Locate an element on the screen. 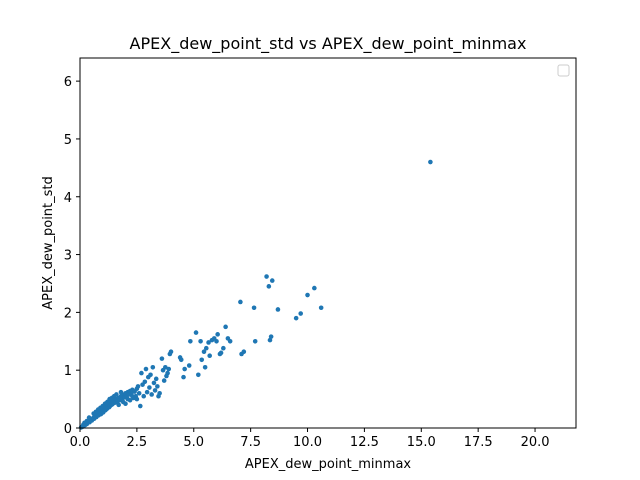 The image size is (640, 480). x-tick-label: 12.5 is located at coordinates (364, 442).